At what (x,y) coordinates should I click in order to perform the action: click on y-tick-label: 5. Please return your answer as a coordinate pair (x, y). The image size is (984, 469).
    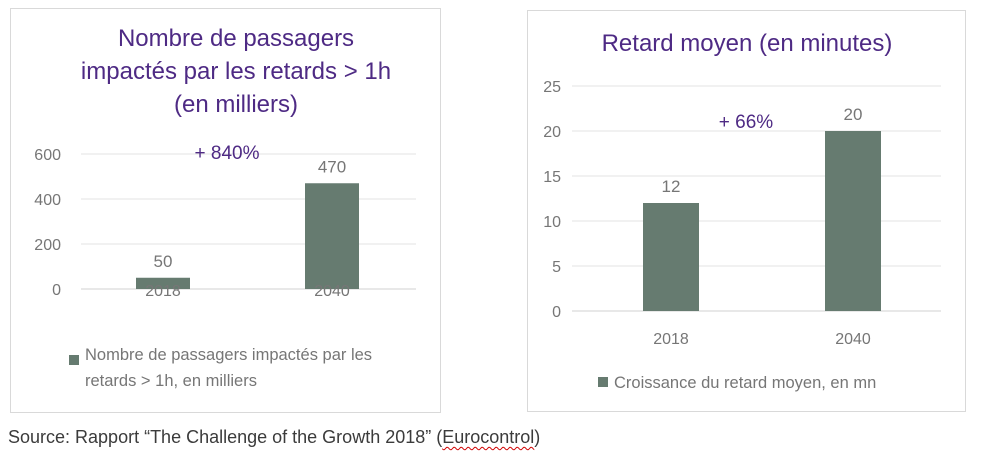
    Looking at the image, I should click on (556, 267).